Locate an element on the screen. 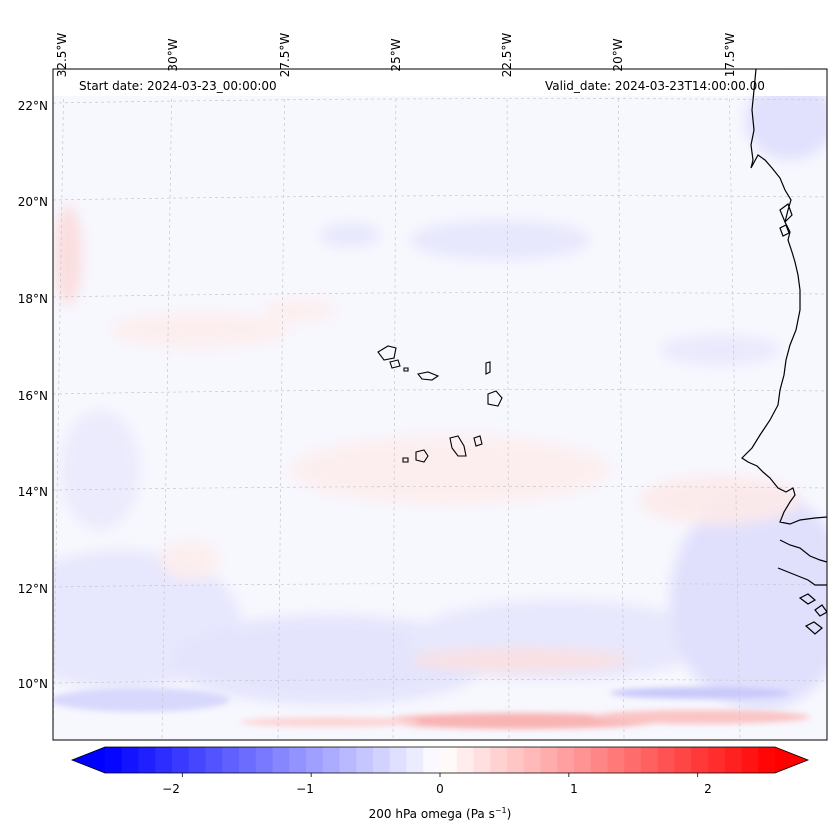 Image resolution: width=837 pixels, height=839 pixels. parallel-18n is located at coordinates (440, 295).